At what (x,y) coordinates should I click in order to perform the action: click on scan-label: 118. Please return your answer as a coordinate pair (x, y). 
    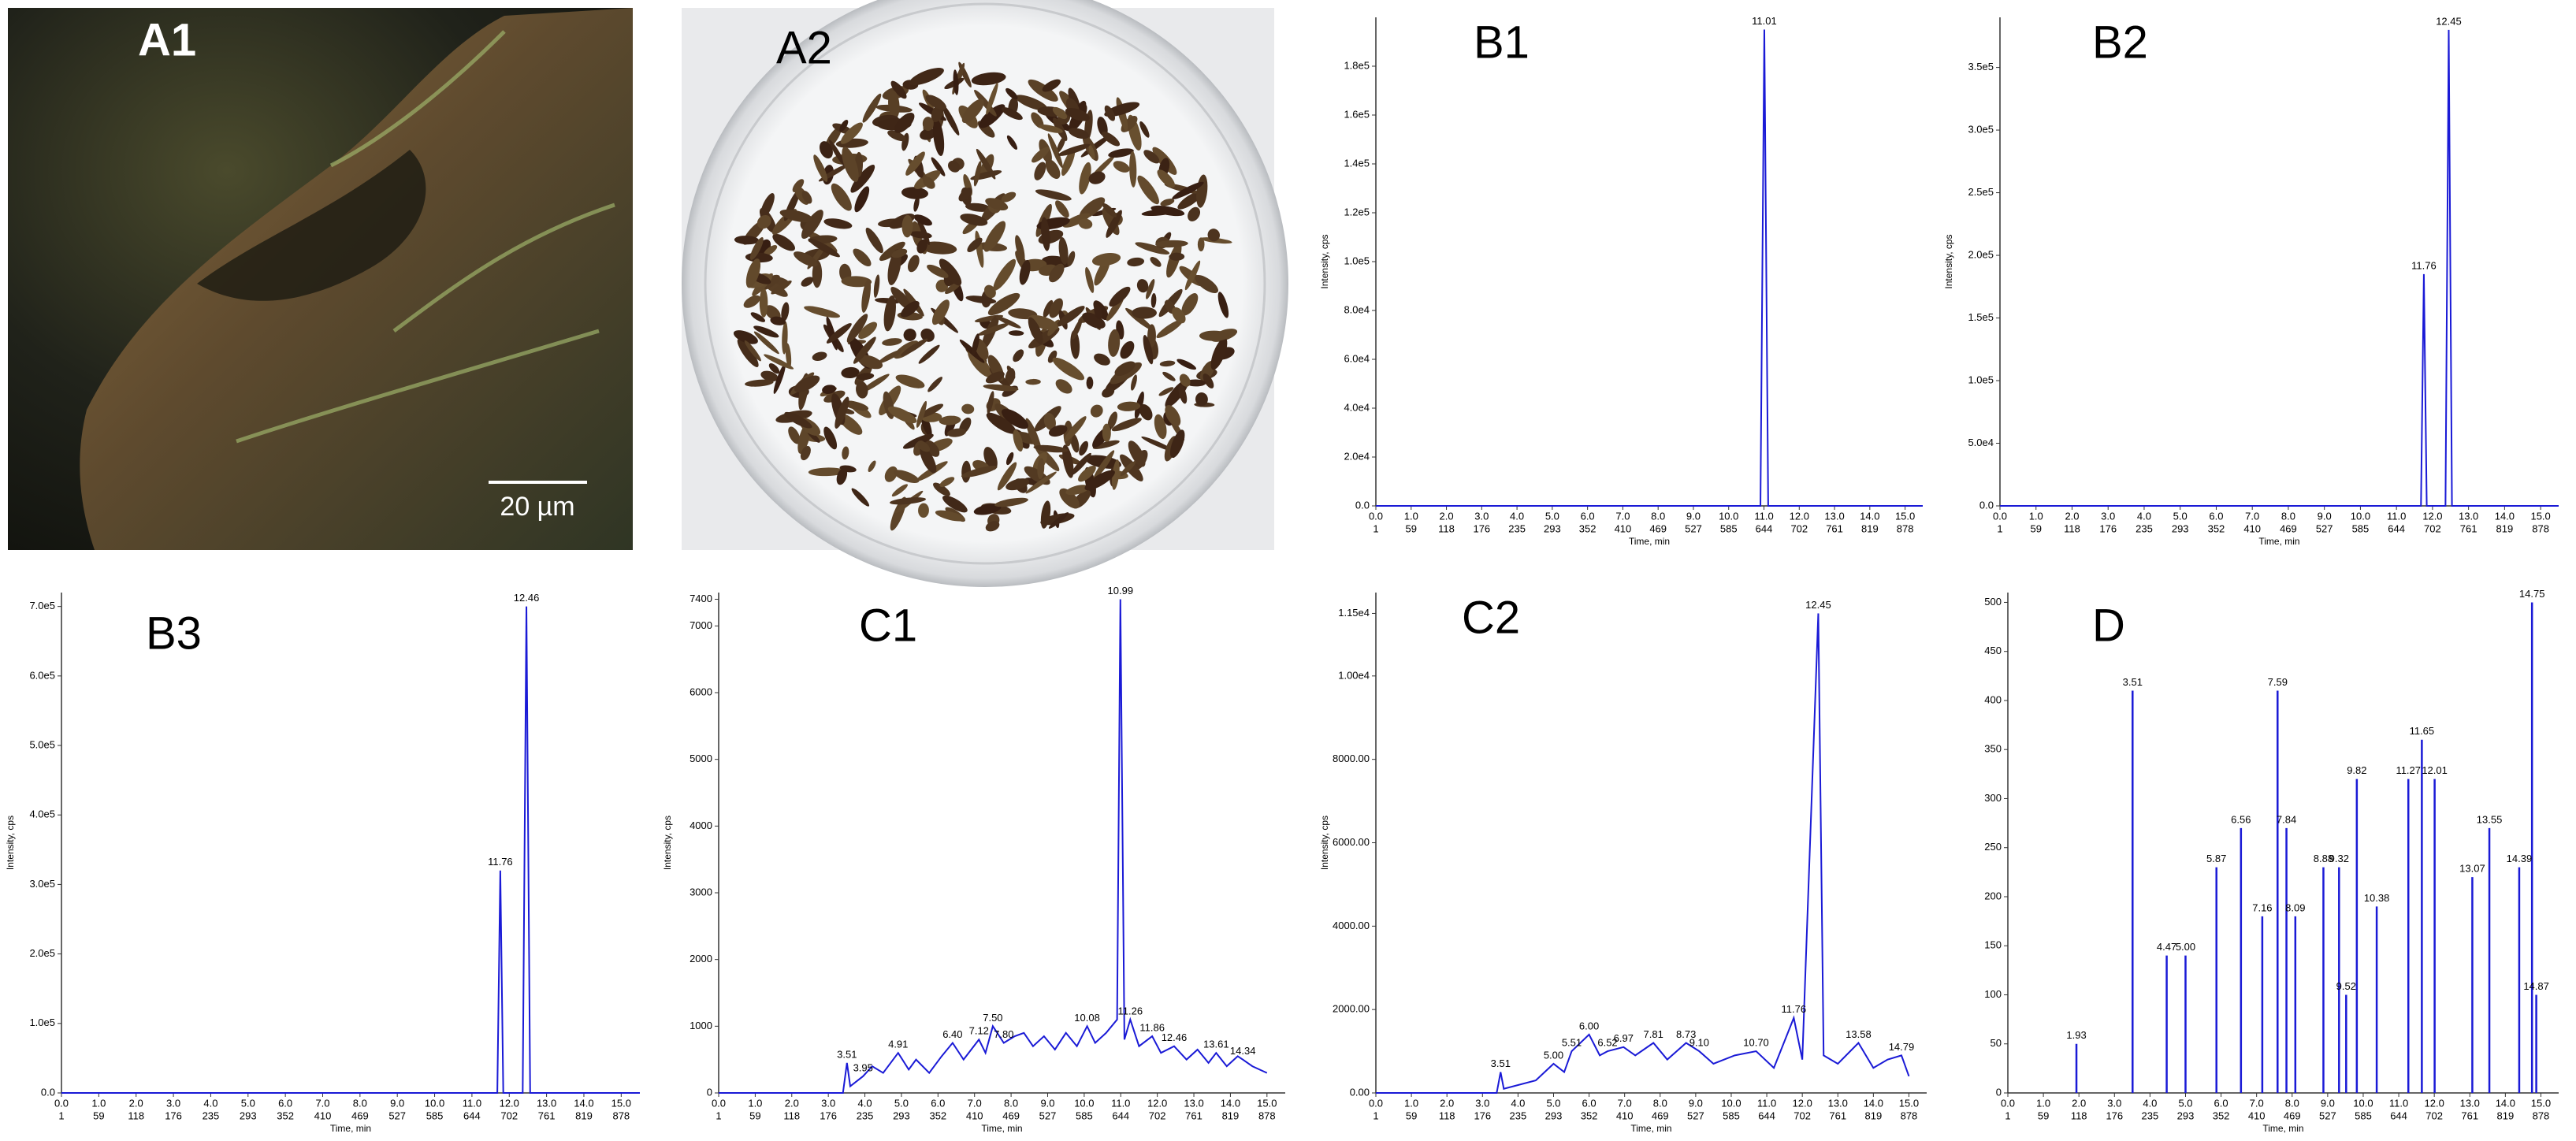
    Looking at the image, I should click on (791, 1115).